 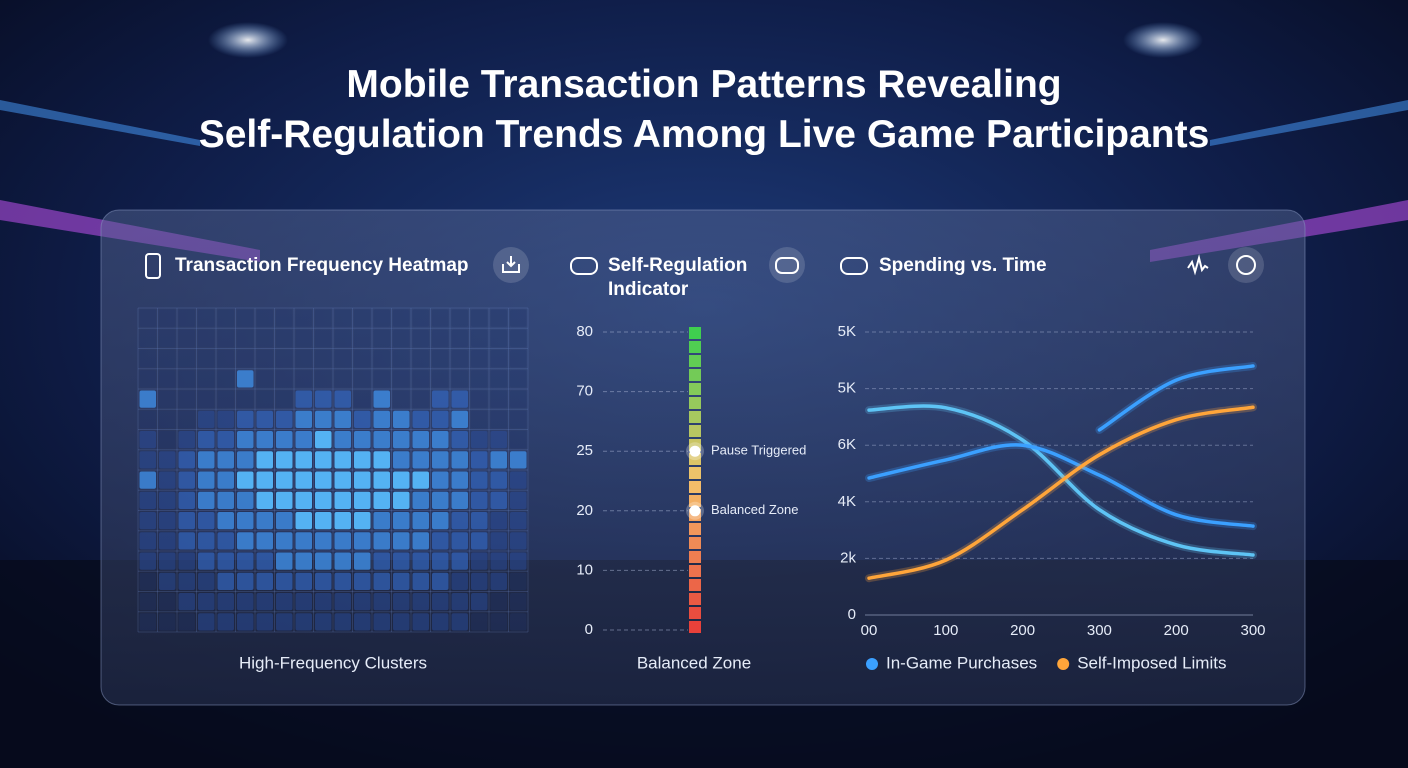 What do you see at coordinates (153, 266) in the screenshot?
I see `phone-icon` at bounding box center [153, 266].